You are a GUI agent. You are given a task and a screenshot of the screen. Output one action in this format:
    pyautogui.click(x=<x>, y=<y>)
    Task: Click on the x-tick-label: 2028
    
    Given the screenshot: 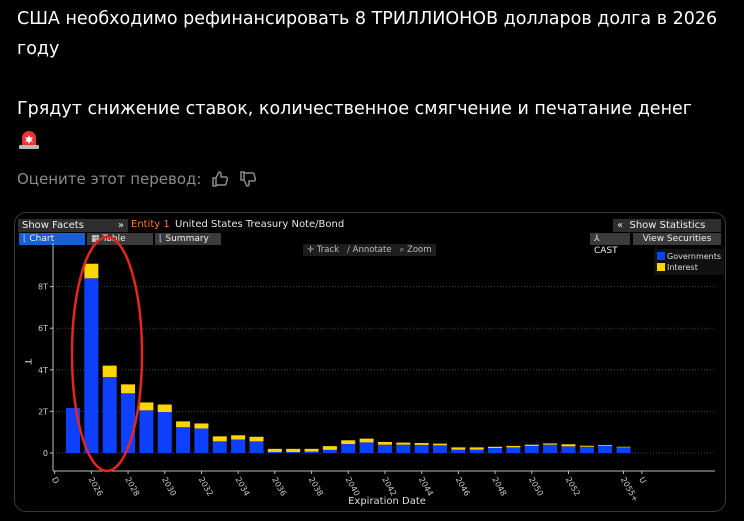 What is the action you would take?
    pyautogui.click(x=132, y=487)
    